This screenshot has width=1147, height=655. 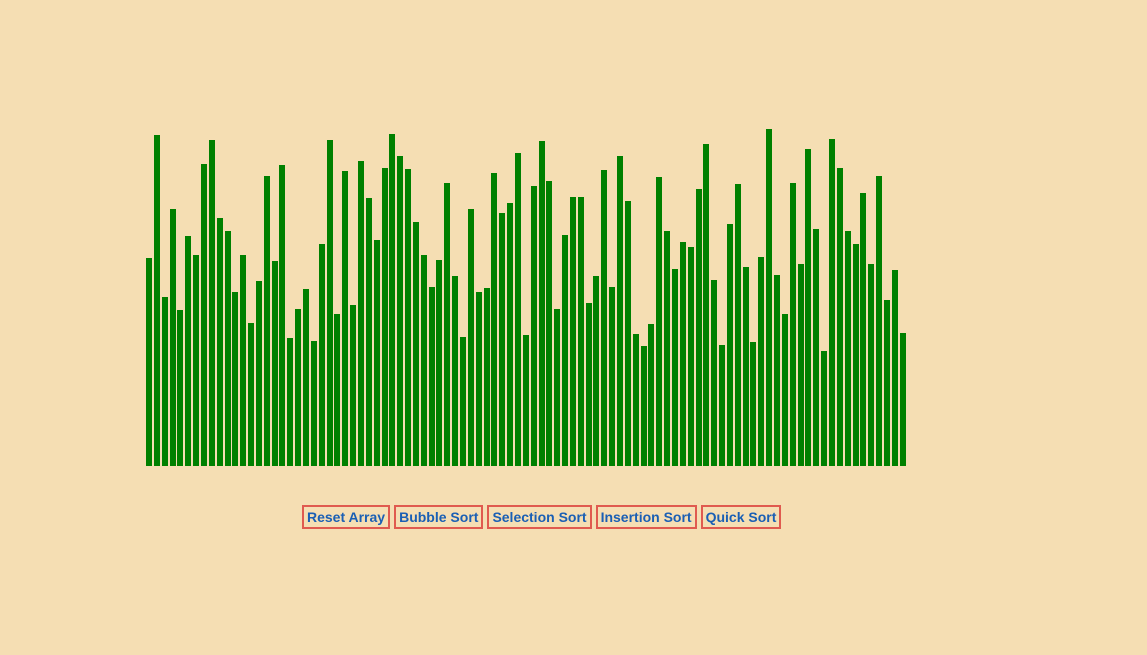 I want to click on insertion-sort-button: Insertion Sort, so click(x=646, y=517).